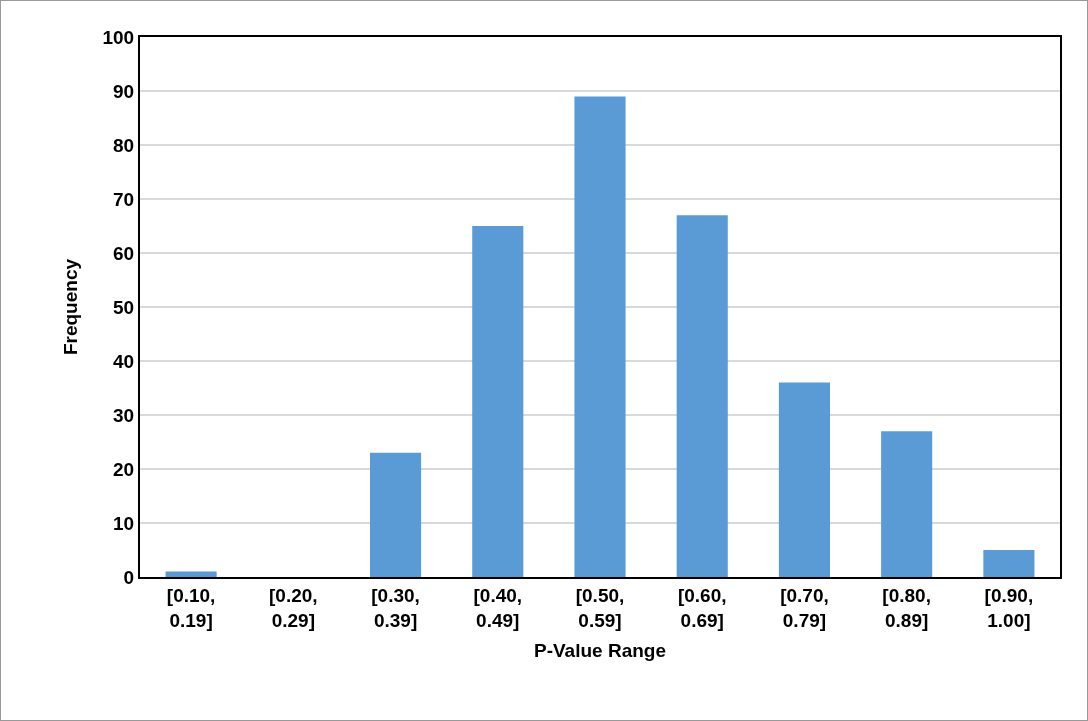 The width and height of the screenshot is (1088, 721). I want to click on x-tick-label: [0.70, 0.79], so click(804, 607).